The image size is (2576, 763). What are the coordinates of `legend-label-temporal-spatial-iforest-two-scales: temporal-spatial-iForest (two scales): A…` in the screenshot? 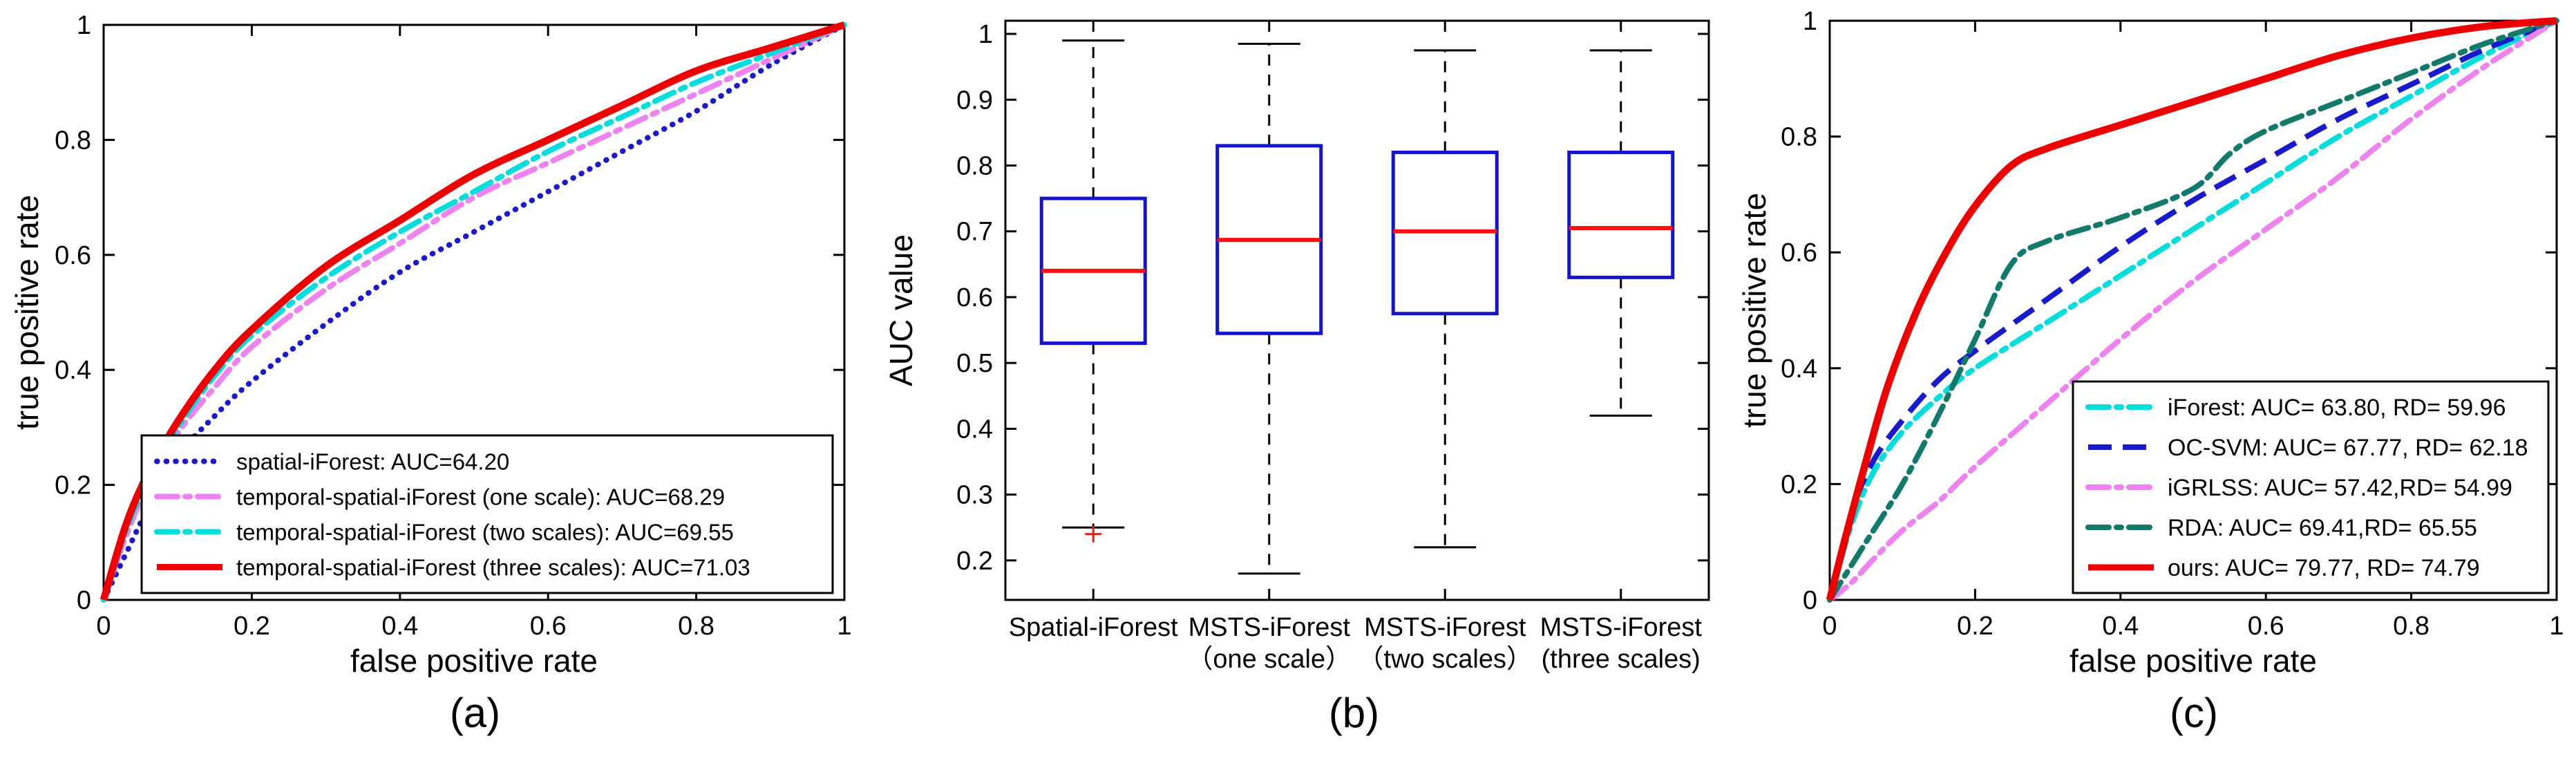 It's located at (485, 532).